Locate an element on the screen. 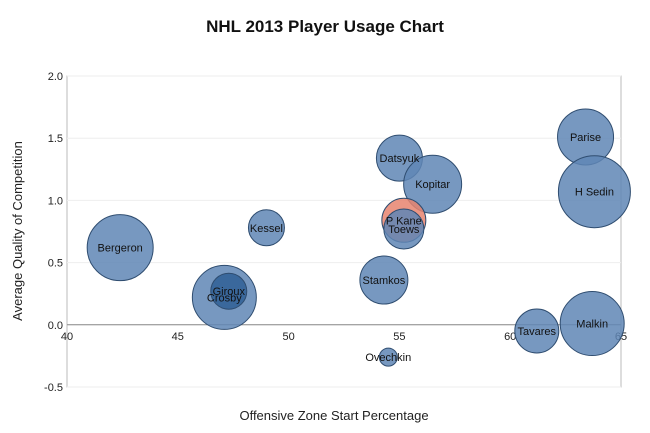 The height and width of the screenshot is (433, 650). y-tick-label: 1.0 is located at coordinates (55, 201).